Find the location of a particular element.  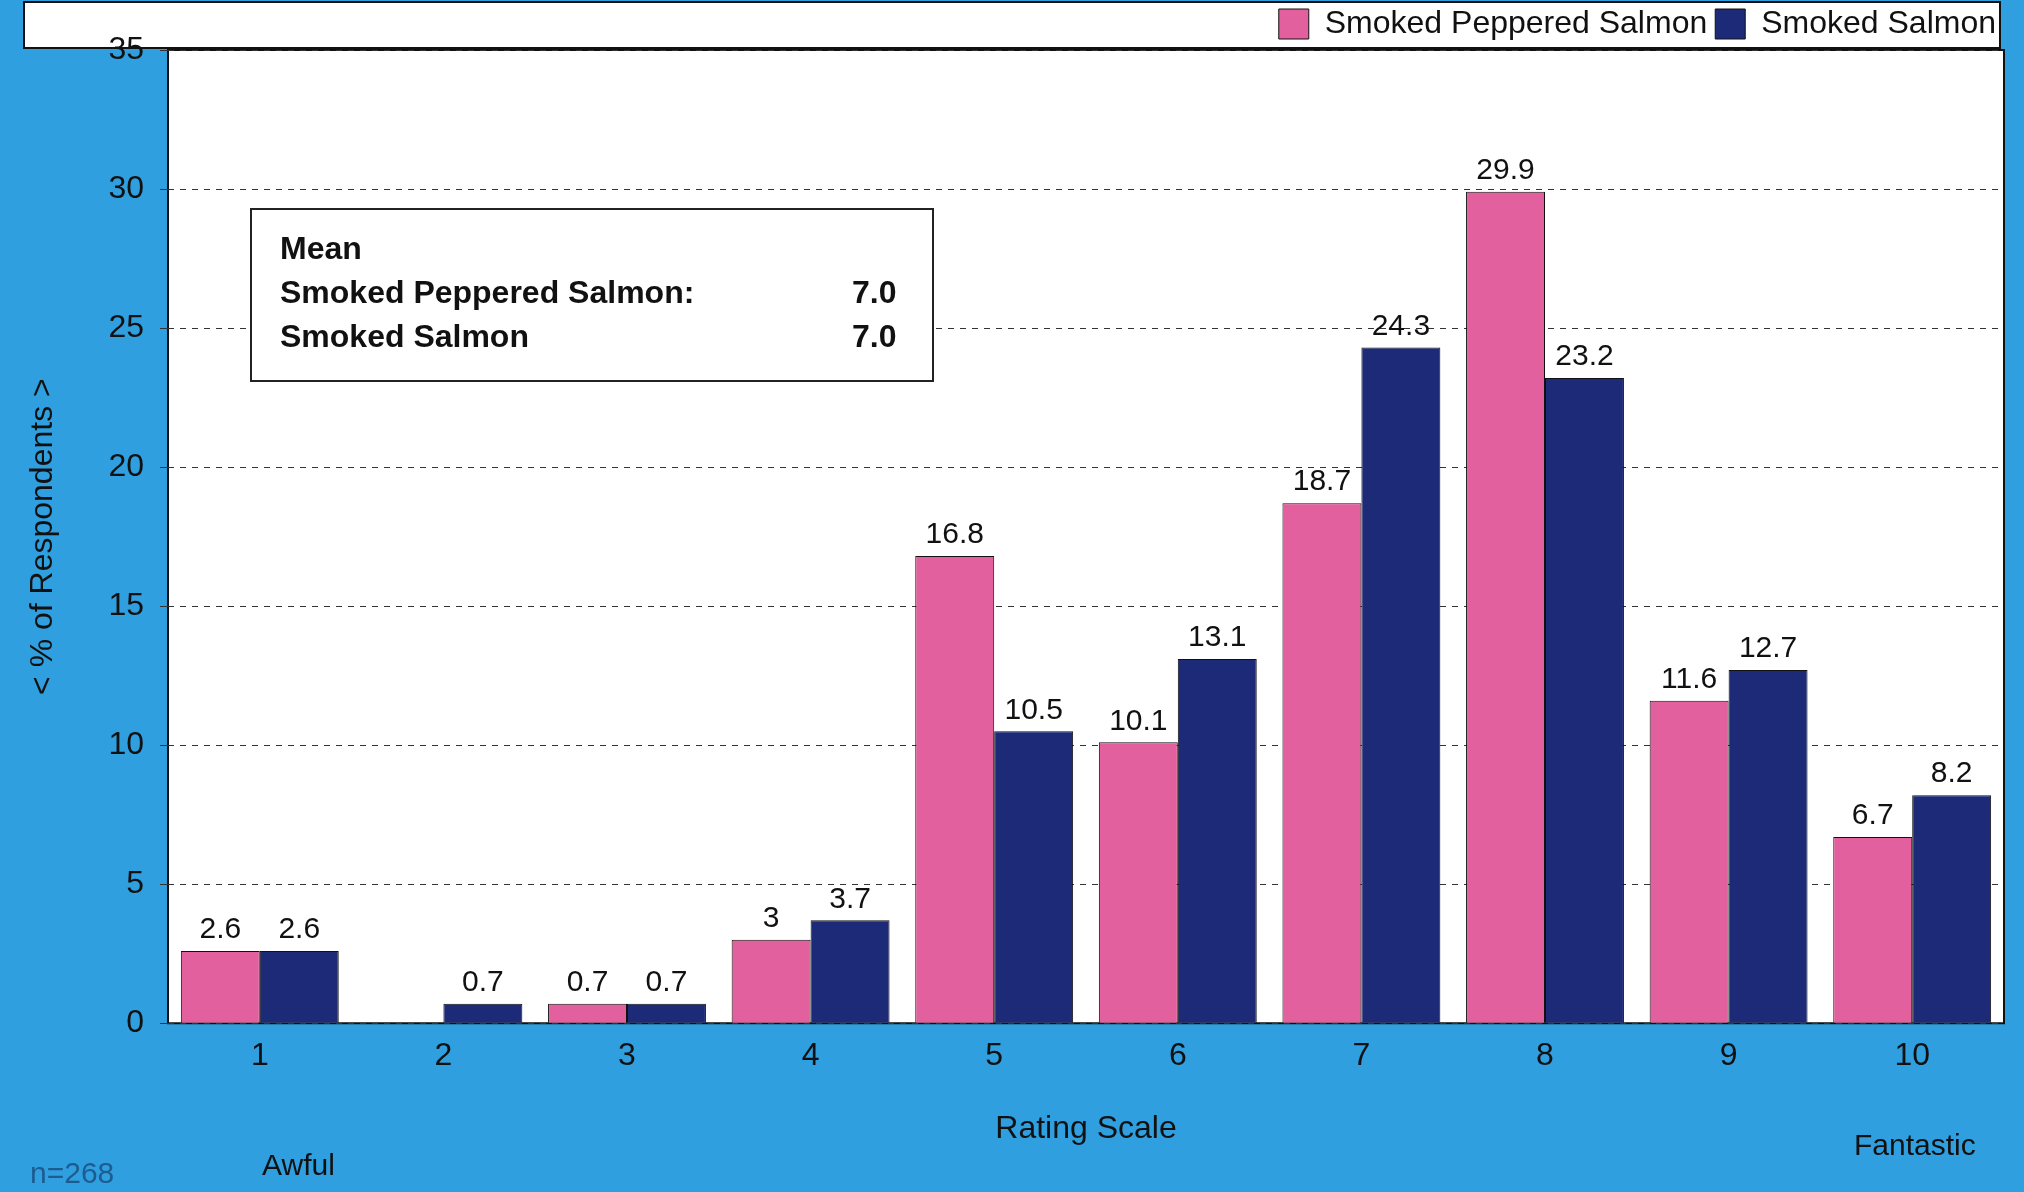

y-tick-label: 15 is located at coordinates (126, 603).